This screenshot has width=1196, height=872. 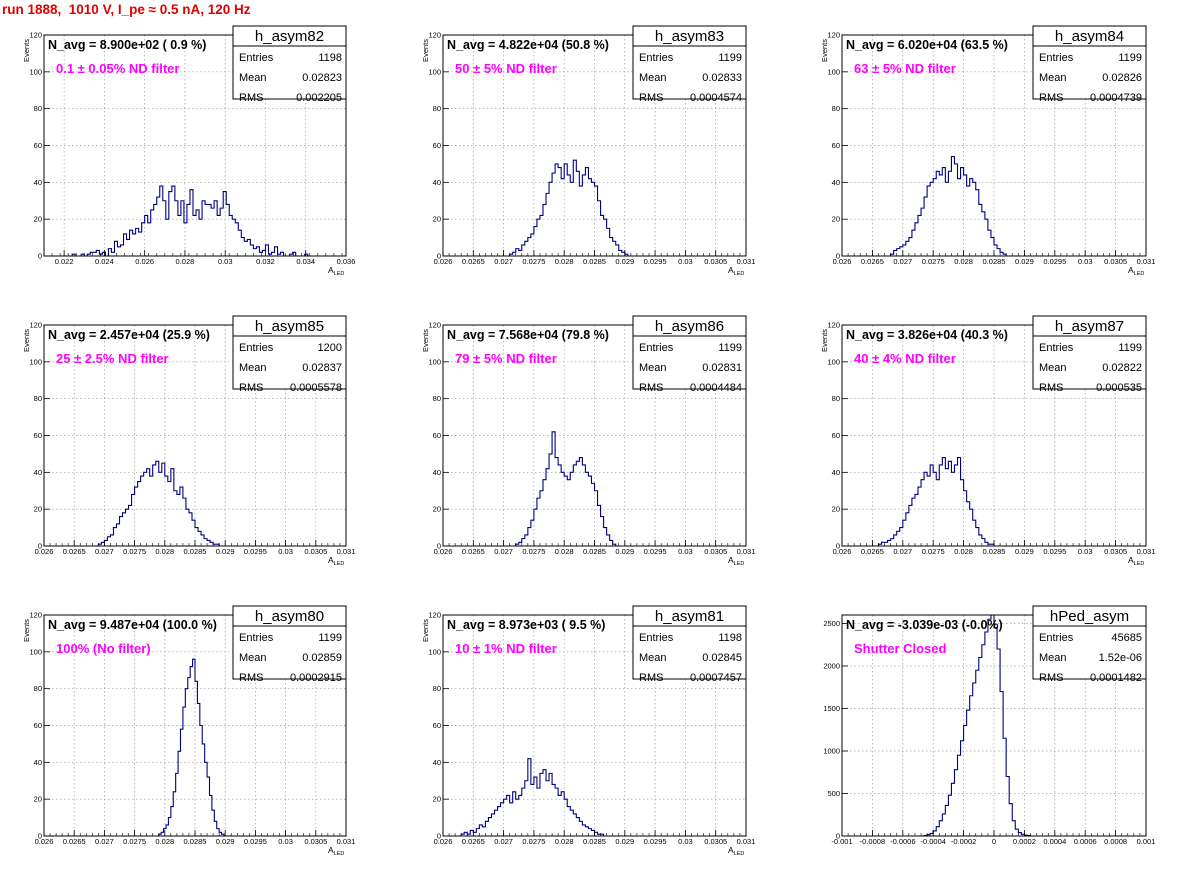 I want to click on histogram-h_asym83, so click(x=569, y=207).